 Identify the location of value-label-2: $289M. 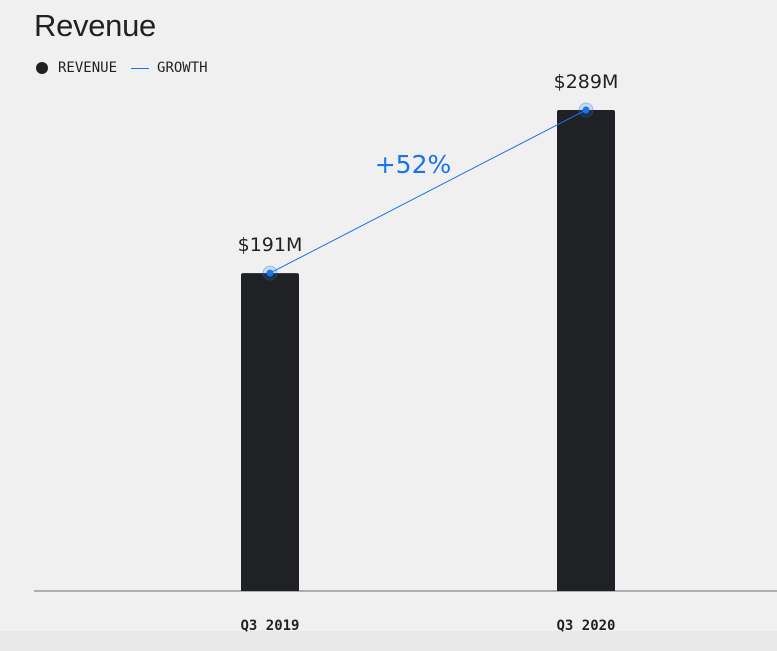
(586, 82).